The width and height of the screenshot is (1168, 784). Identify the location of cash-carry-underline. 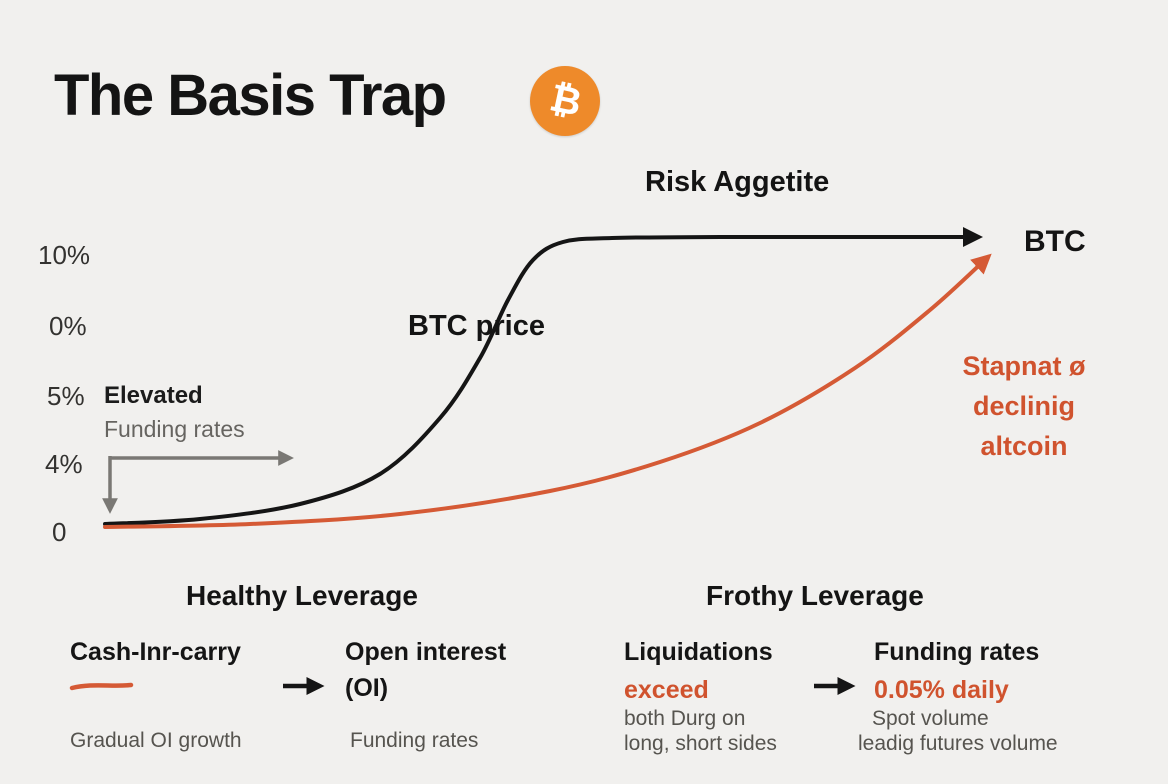
(101, 686).